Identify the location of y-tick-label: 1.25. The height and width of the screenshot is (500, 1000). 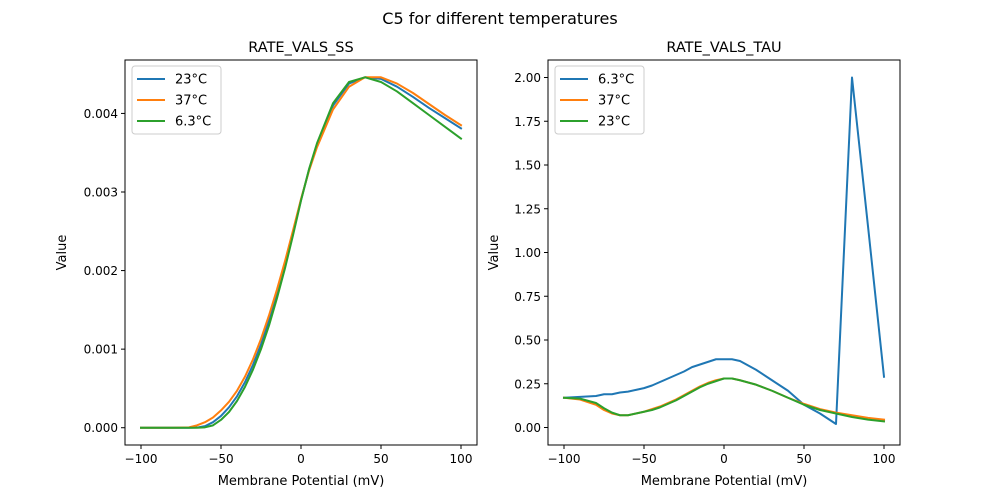
(527, 209).